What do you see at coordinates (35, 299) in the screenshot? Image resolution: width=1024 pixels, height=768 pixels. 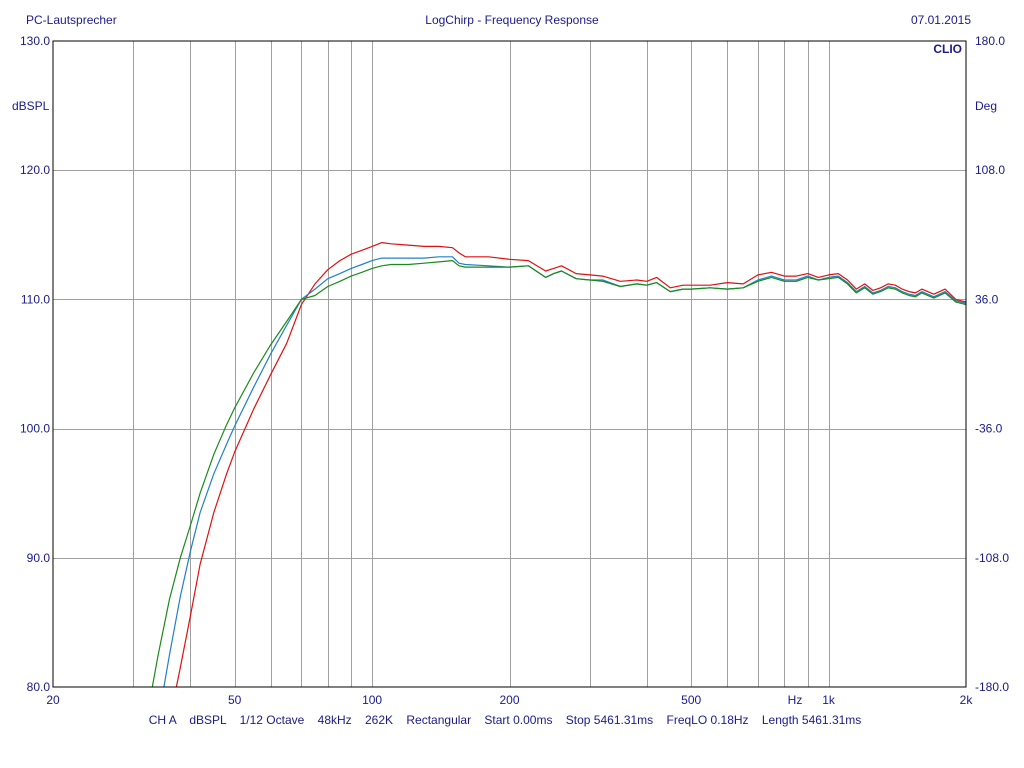 I see `y-tick-label: 110.0` at bounding box center [35, 299].